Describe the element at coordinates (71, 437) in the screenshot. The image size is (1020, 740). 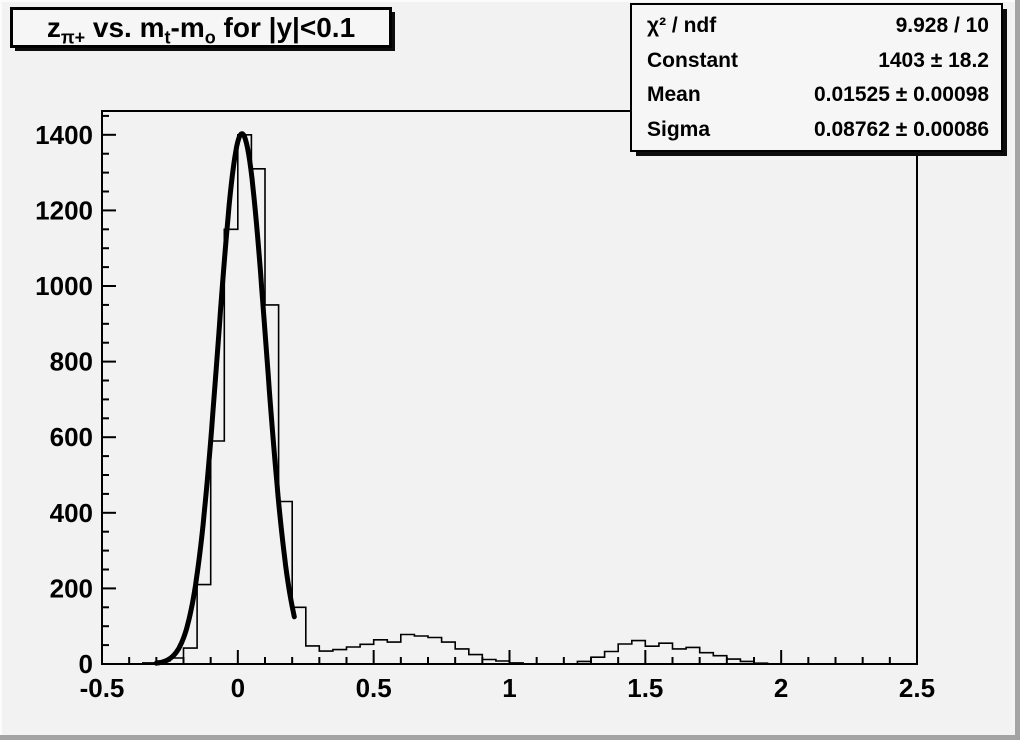
I see `y-tick-label: 600` at that location.